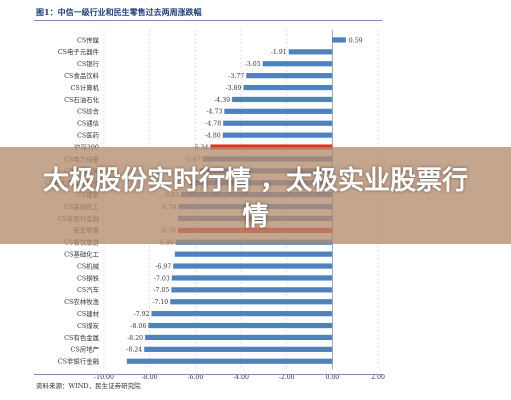  I want to click on category-label: CS银行, so click(88, 63).